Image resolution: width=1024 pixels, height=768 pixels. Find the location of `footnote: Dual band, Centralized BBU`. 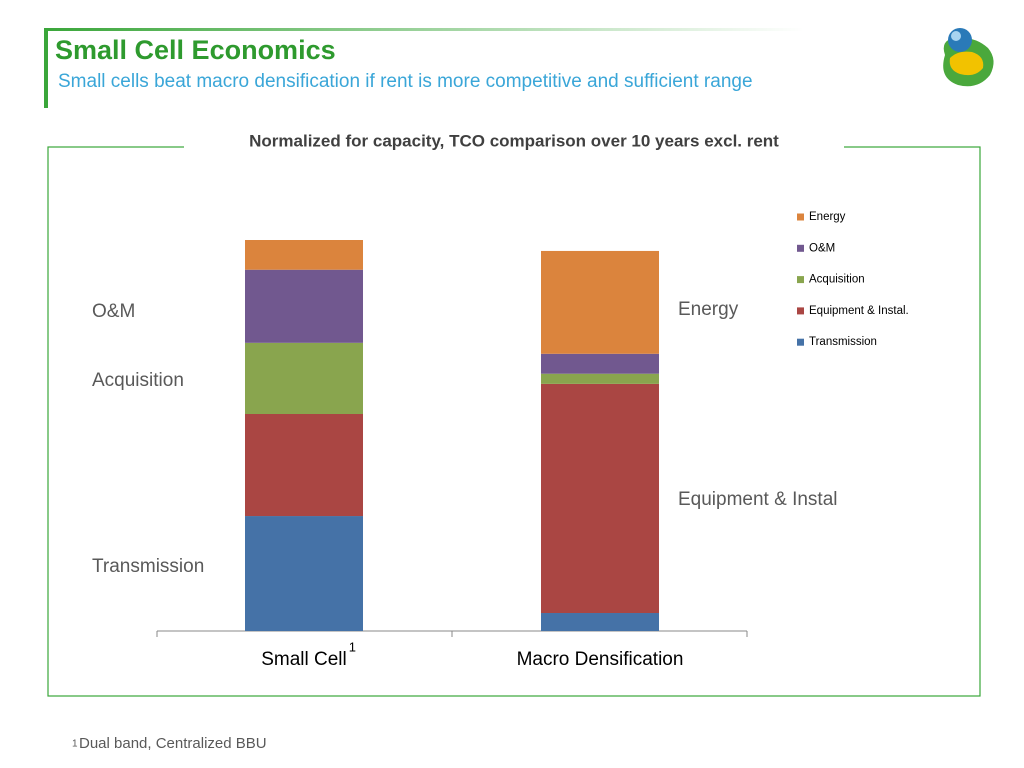

footnote: Dual band, Centralized BBU is located at coordinates (173, 743).